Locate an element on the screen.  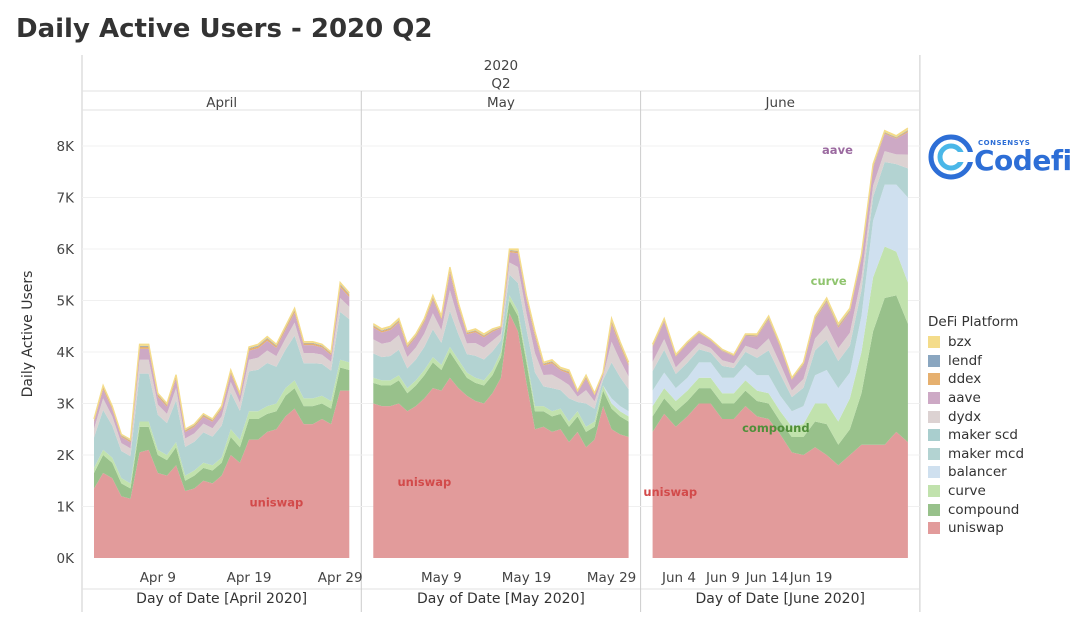
area-maker-mcd-june is located at coordinates (780, 286).